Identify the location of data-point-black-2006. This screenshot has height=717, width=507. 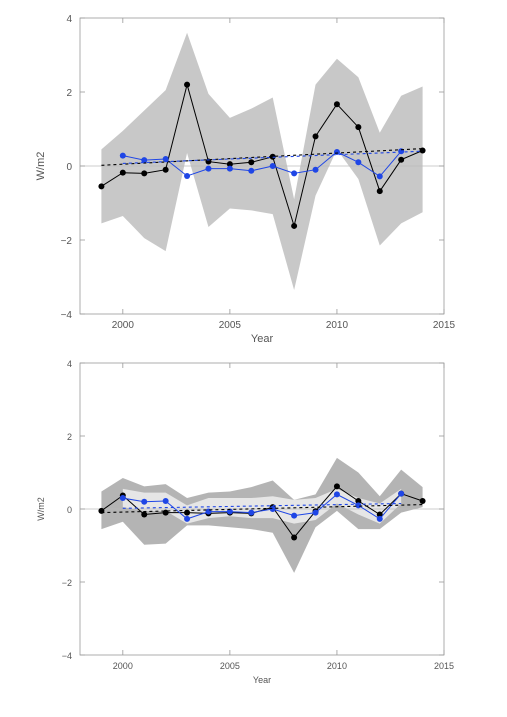
(251, 162).